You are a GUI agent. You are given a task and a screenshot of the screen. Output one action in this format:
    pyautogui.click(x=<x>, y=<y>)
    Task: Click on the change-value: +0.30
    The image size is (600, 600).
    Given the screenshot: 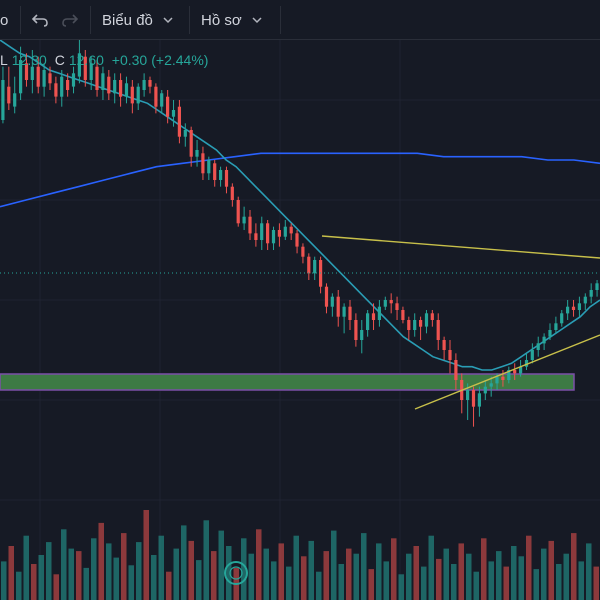 What is the action you would take?
    pyautogui.click(x=129, y=60)
    